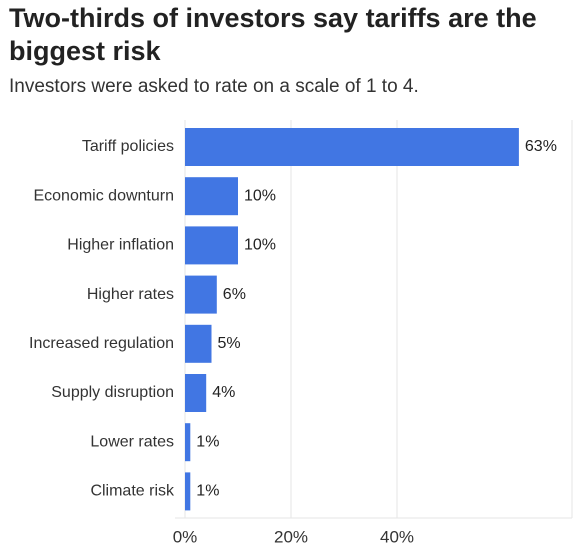  Describe the element at coordinates (120, 245) in the screenshot. I see `category-label: Higher inflation` at that location.